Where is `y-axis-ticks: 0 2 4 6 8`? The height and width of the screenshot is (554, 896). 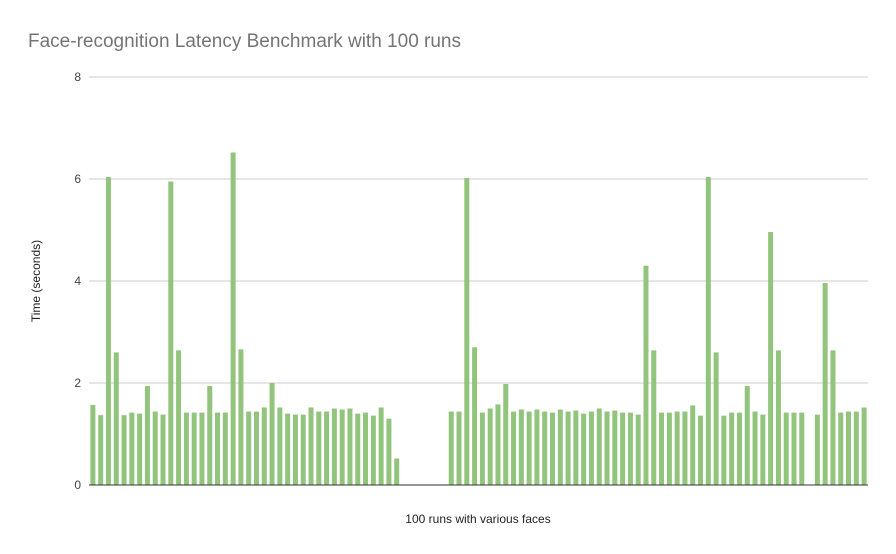
y-axis-ticks: 0 2 4 6 8 is located at coordinates (77, 281).